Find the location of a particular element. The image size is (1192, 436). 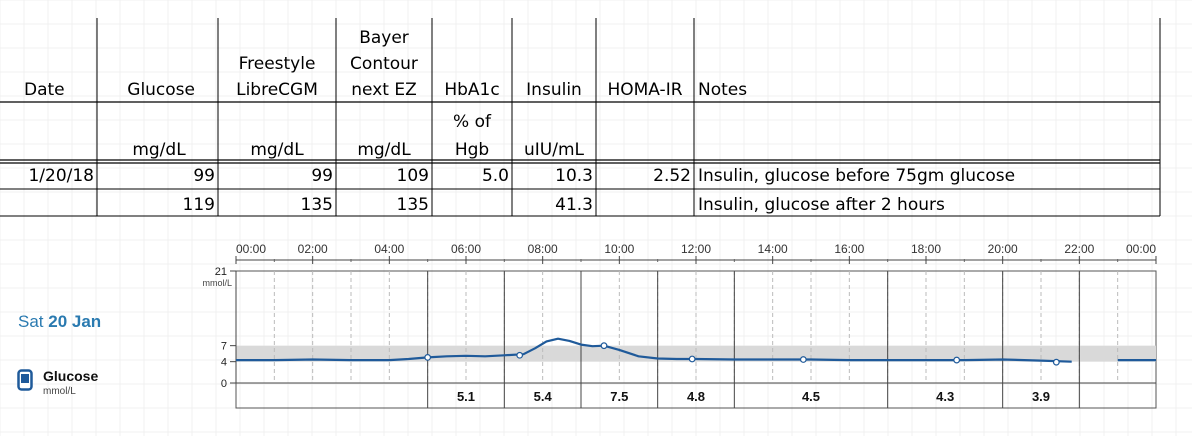

segment-average-value: 4.3 is located at coordinates (945, 396).